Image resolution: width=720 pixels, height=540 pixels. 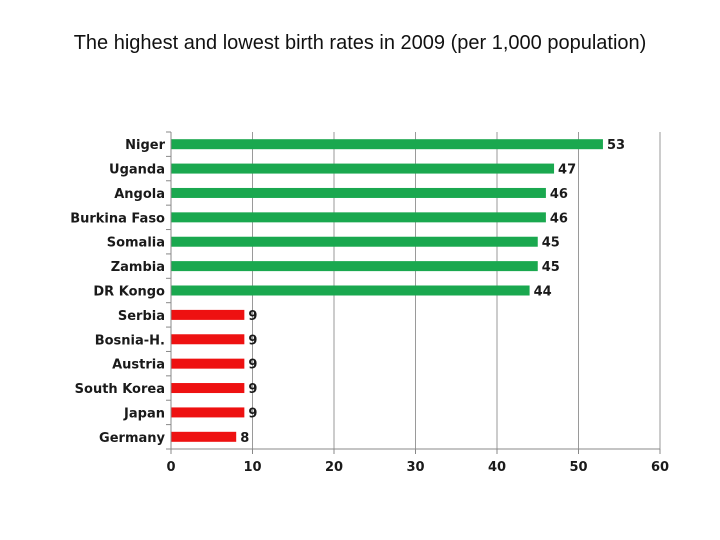 What do you see at coordinates (137, 170) in the screenshot?
I see `category-label: Uganda` at bounding box center [137, 170].